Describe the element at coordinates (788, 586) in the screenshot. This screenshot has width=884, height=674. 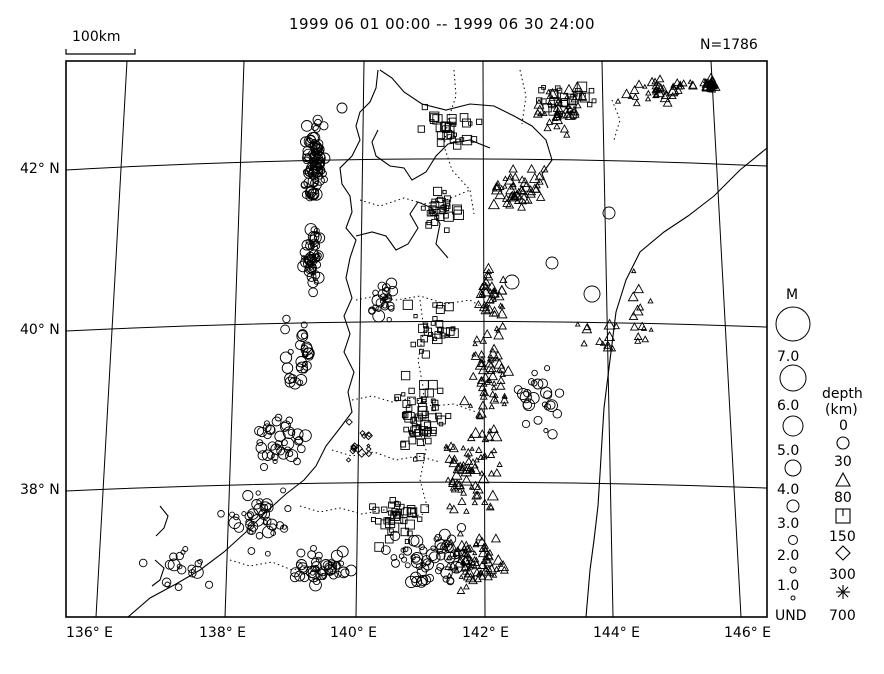
I see `mag-label-1: 1.0` at that location.